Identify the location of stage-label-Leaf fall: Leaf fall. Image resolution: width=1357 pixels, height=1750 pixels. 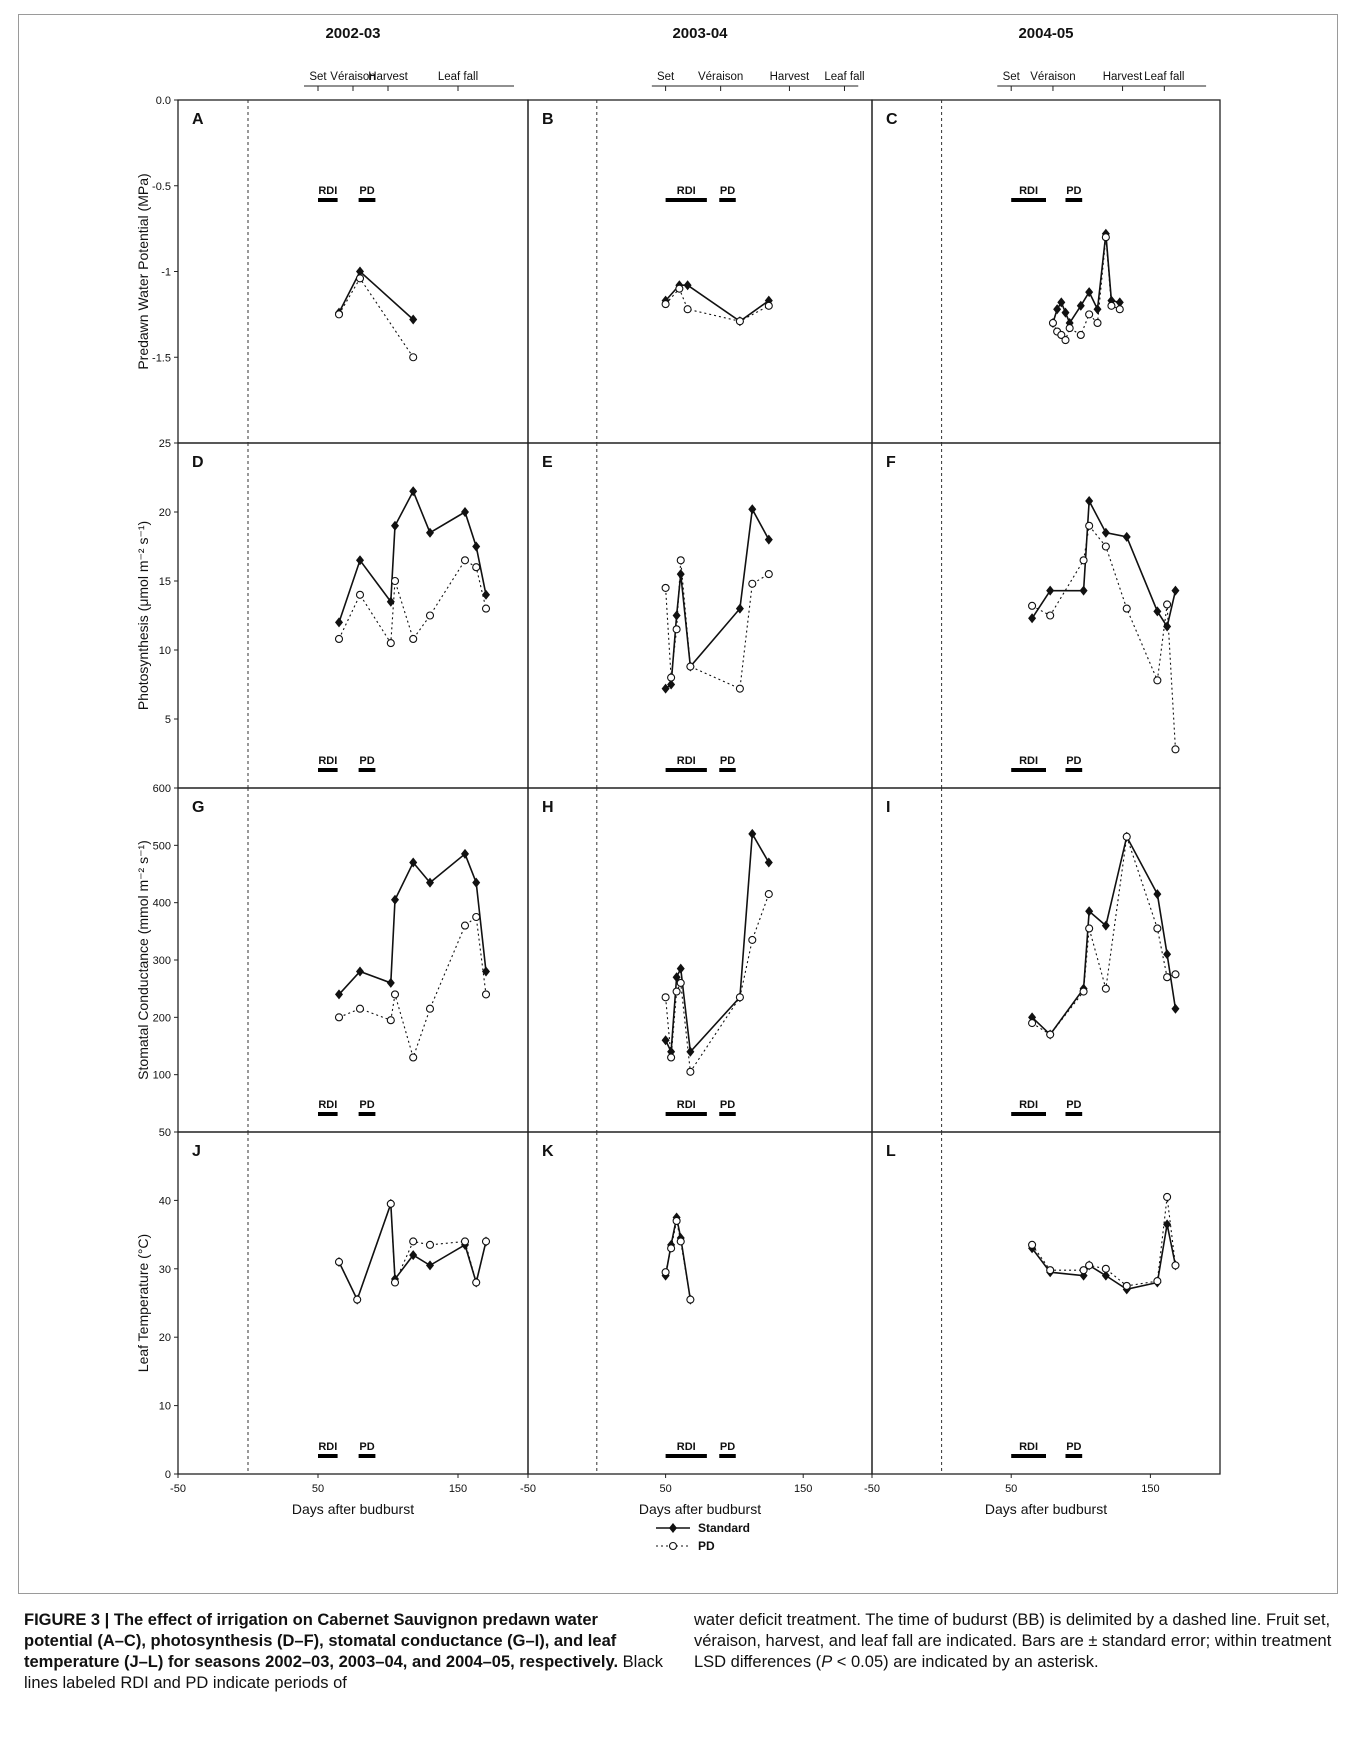
(458, 77).